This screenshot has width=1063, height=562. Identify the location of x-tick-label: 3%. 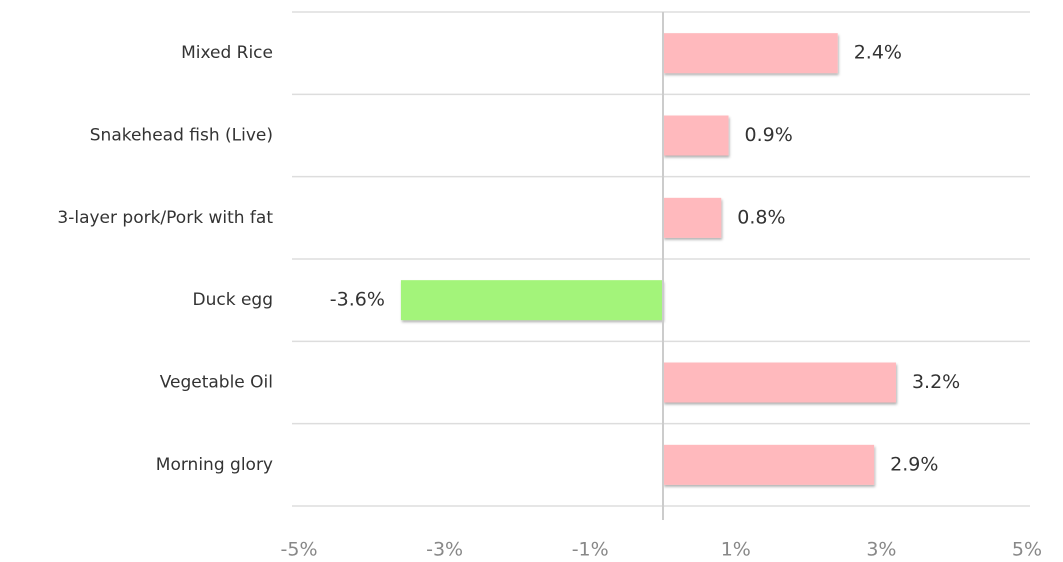
(881, 550).